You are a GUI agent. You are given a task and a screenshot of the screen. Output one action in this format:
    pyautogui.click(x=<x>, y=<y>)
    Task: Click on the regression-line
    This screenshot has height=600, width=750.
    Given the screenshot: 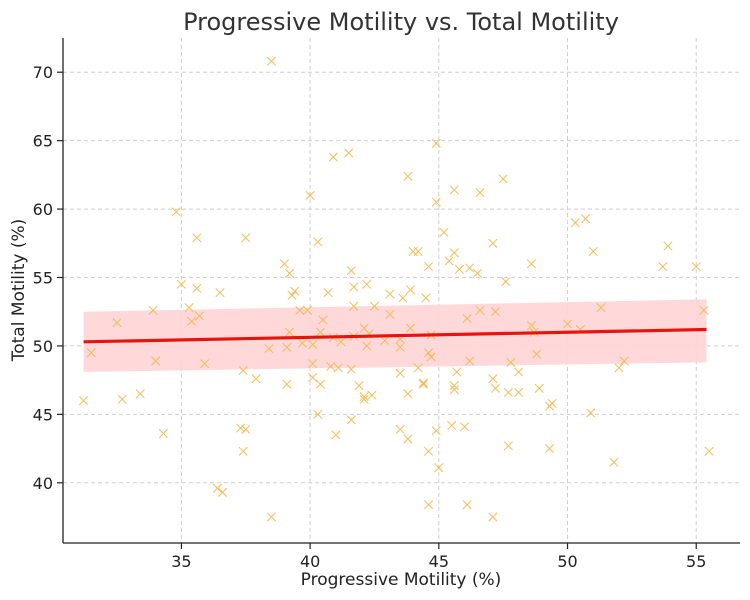 What is the action you would take?
    pyautogui.click(x=395, y=335)
    